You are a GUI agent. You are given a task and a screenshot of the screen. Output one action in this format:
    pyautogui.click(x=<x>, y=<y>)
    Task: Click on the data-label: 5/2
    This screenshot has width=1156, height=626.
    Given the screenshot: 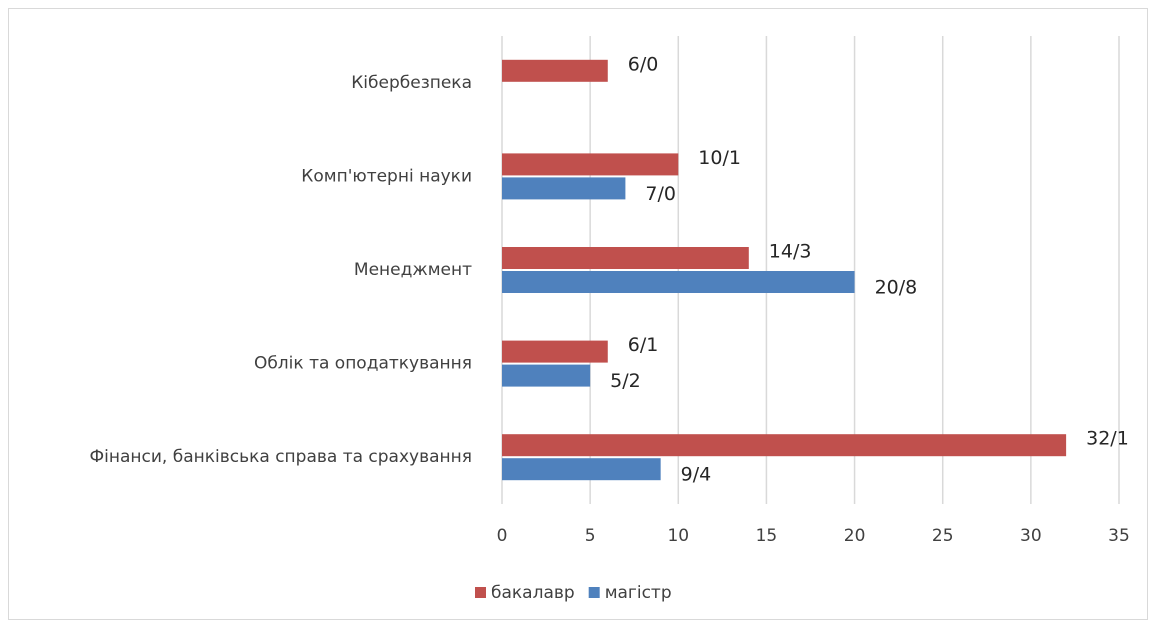 What is the action you would take?
    pyautogui.click(x=625, y=381)
    